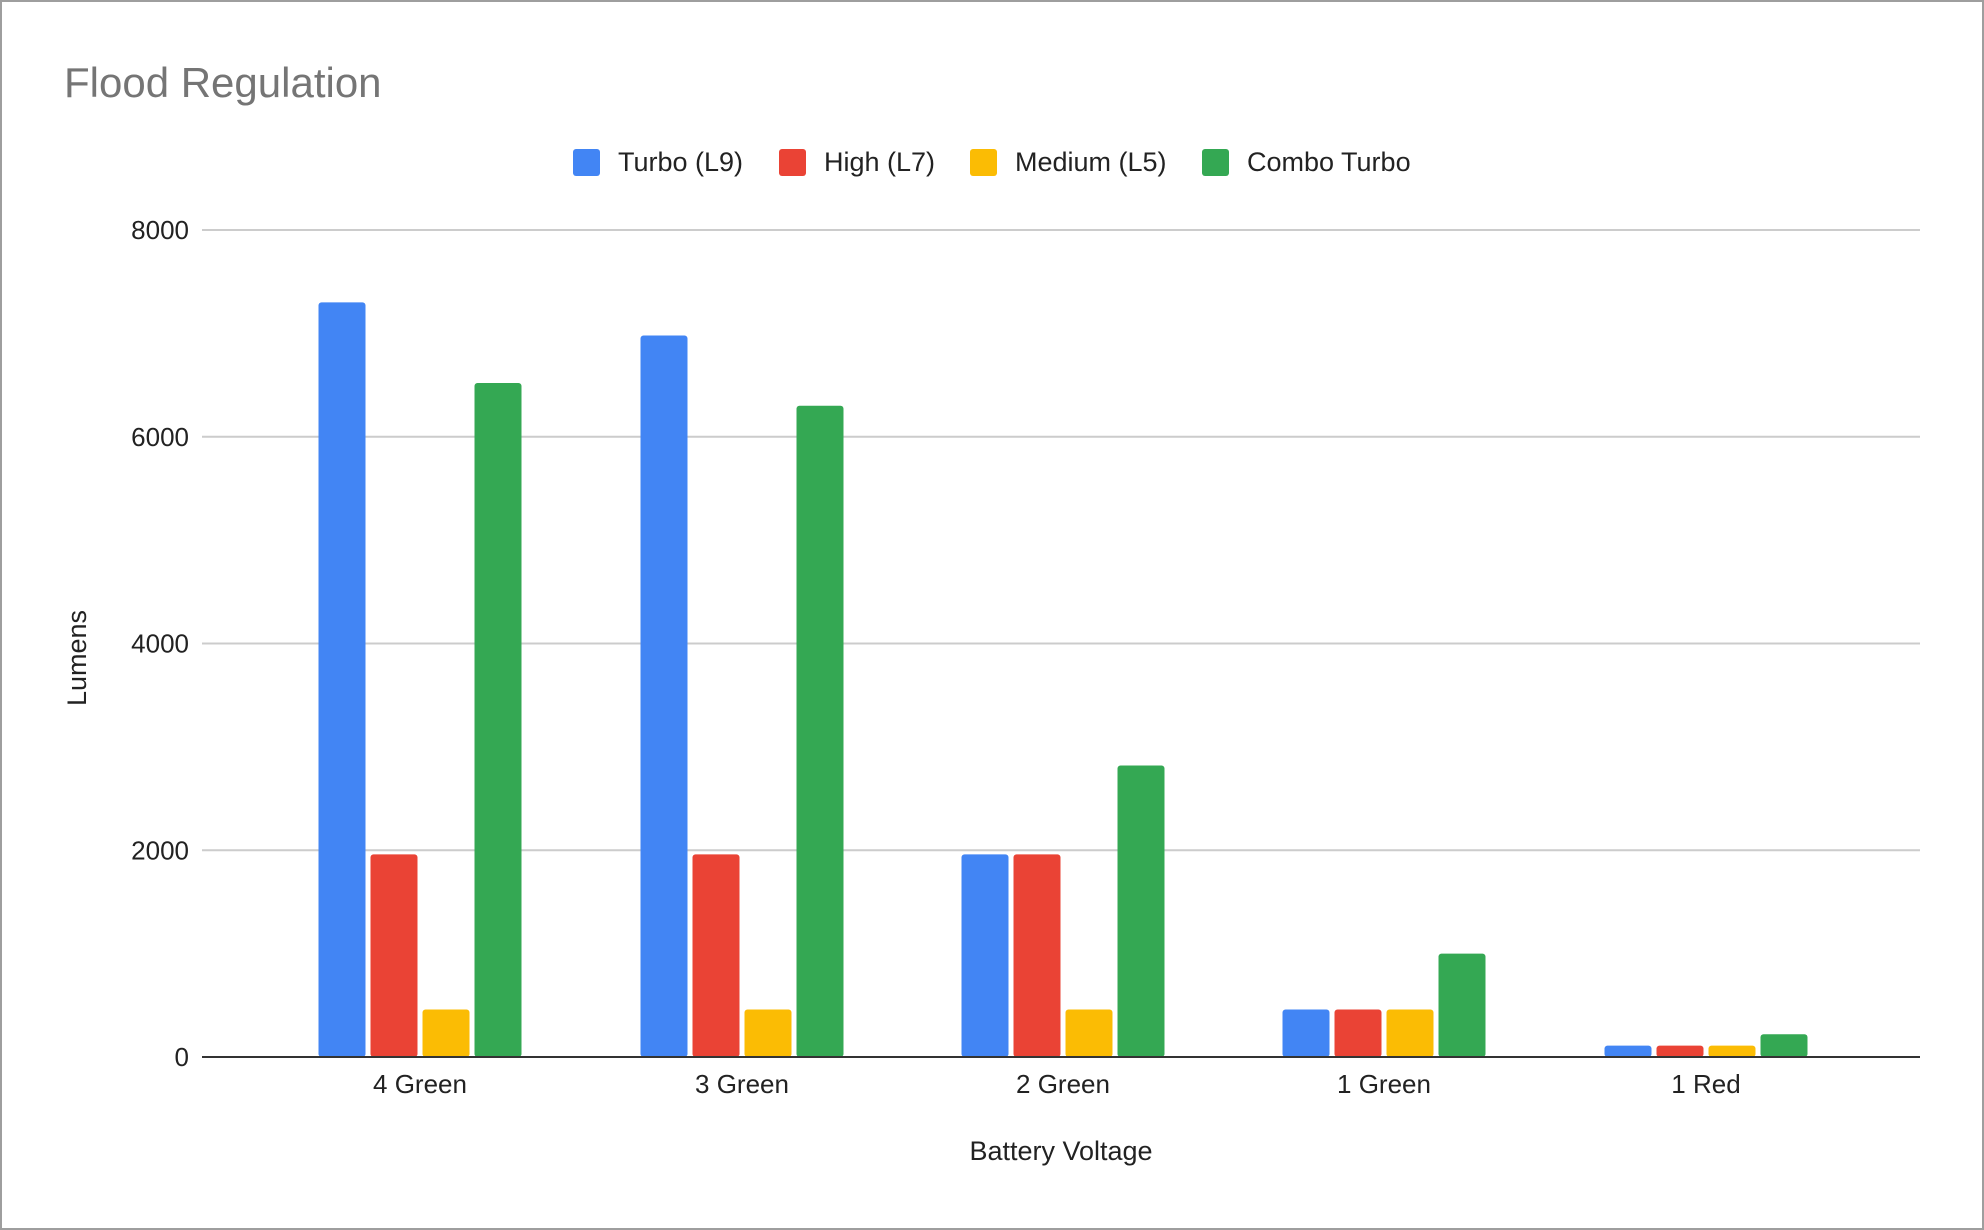 The width and height of the screenshot is (1984, 1230). I want to click on legend-label: Combo Turbo, so click(1329, 162).